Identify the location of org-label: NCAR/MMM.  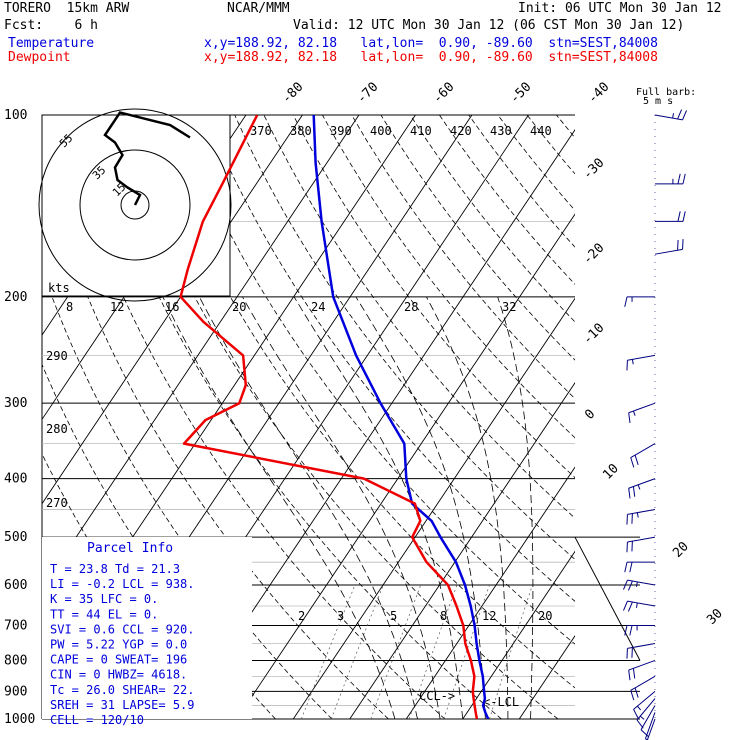
(258, 8).